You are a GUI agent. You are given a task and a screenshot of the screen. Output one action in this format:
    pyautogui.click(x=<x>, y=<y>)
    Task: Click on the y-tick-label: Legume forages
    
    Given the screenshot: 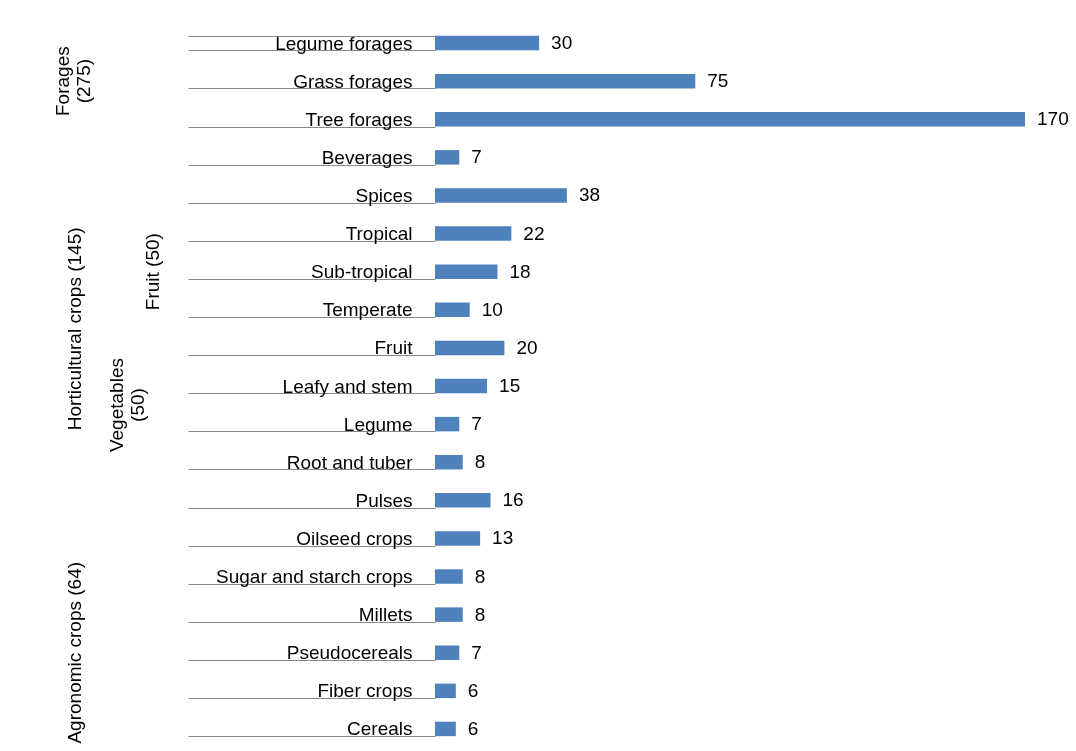 What is the action you would take?
    pyautogui.click(x=344, y=43)
    